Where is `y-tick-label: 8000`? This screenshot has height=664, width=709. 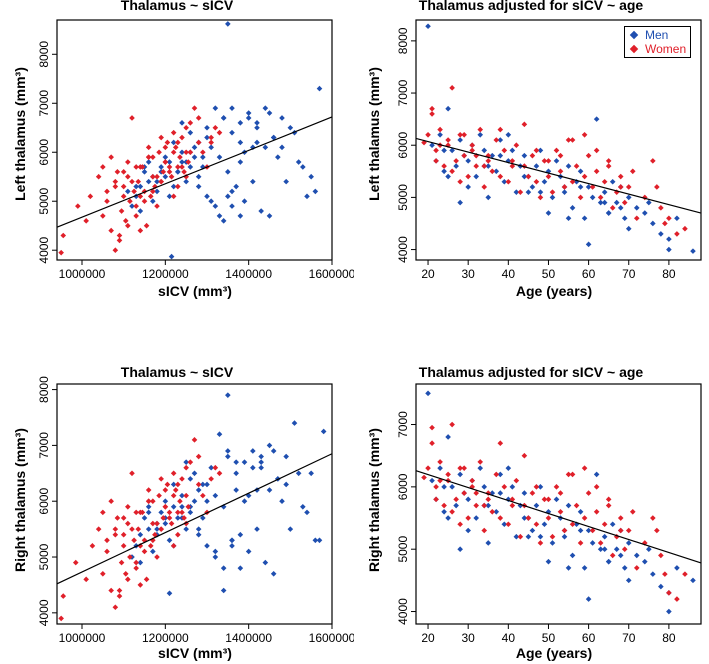 y-tick-label: 8000 is located at coordinates (44, 389).